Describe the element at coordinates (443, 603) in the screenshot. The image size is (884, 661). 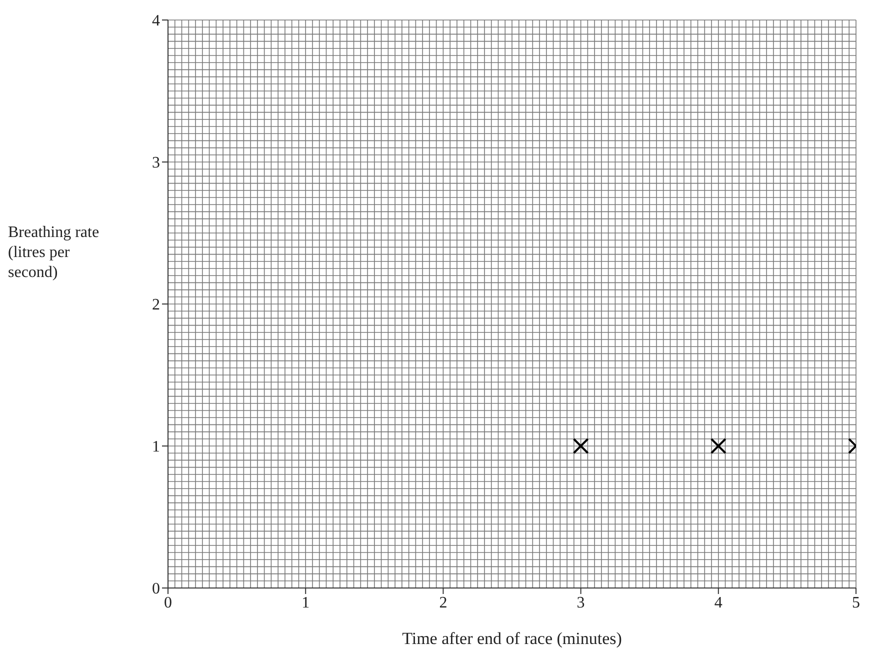
I see `x-tick-label: 2` at that location.